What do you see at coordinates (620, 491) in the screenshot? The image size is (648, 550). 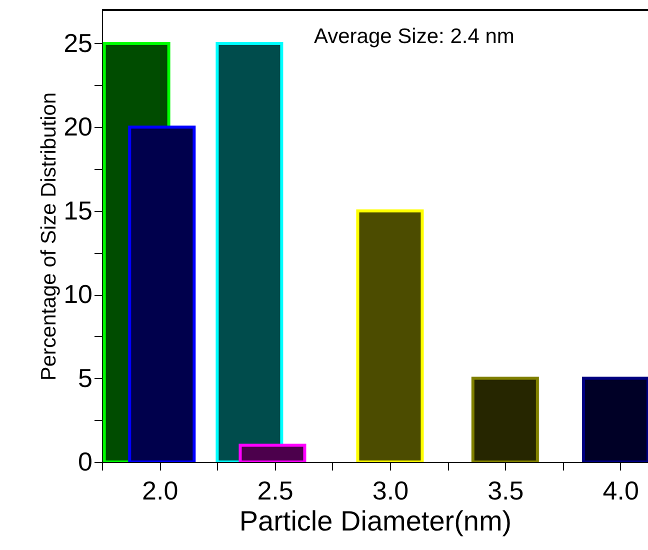 I see `x-tick-label: 4.0` at bounding box center [620, 491].